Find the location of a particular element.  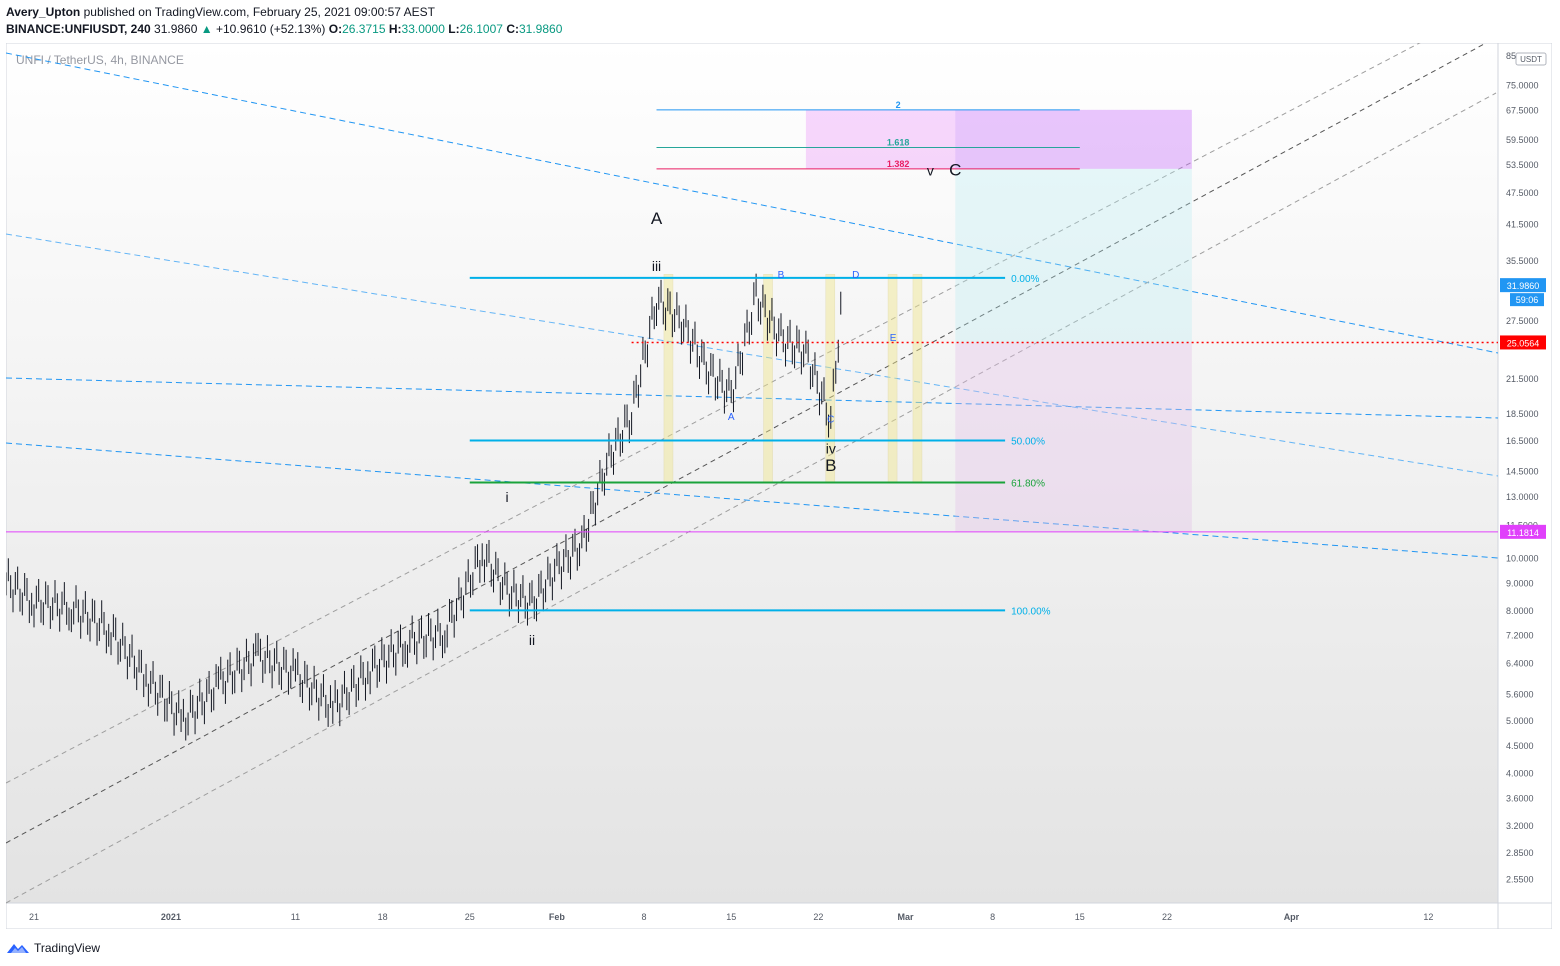

y-tick-label: 35.5000 is located at coordinates (1522, 261).